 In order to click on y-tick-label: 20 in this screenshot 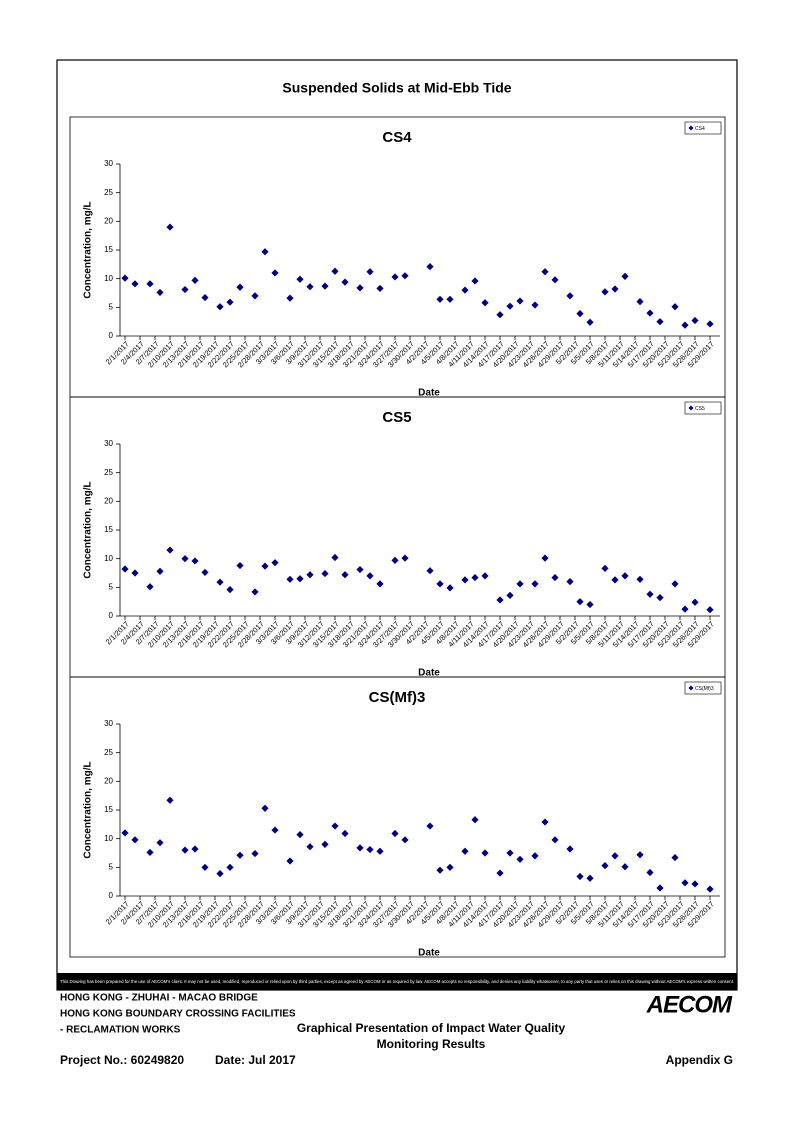, I will do `click(108, 220)`.